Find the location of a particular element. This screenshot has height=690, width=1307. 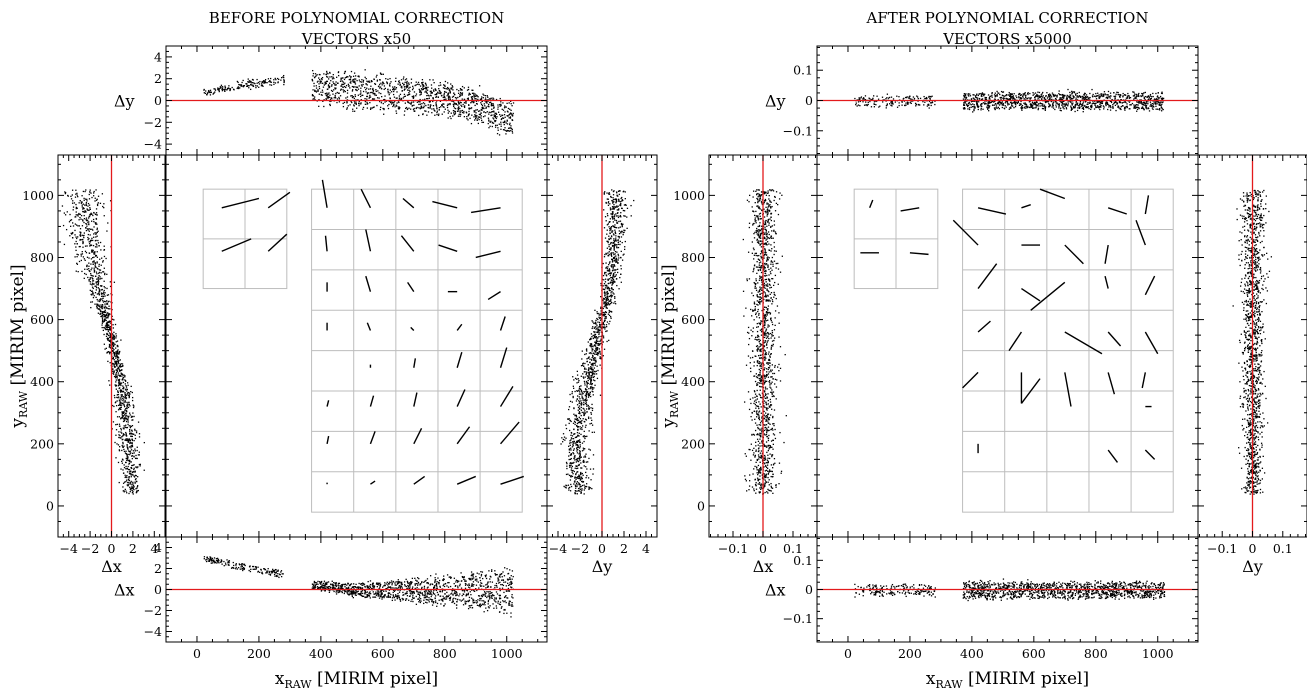

distortion-vector is located at coordinates (328, 439).